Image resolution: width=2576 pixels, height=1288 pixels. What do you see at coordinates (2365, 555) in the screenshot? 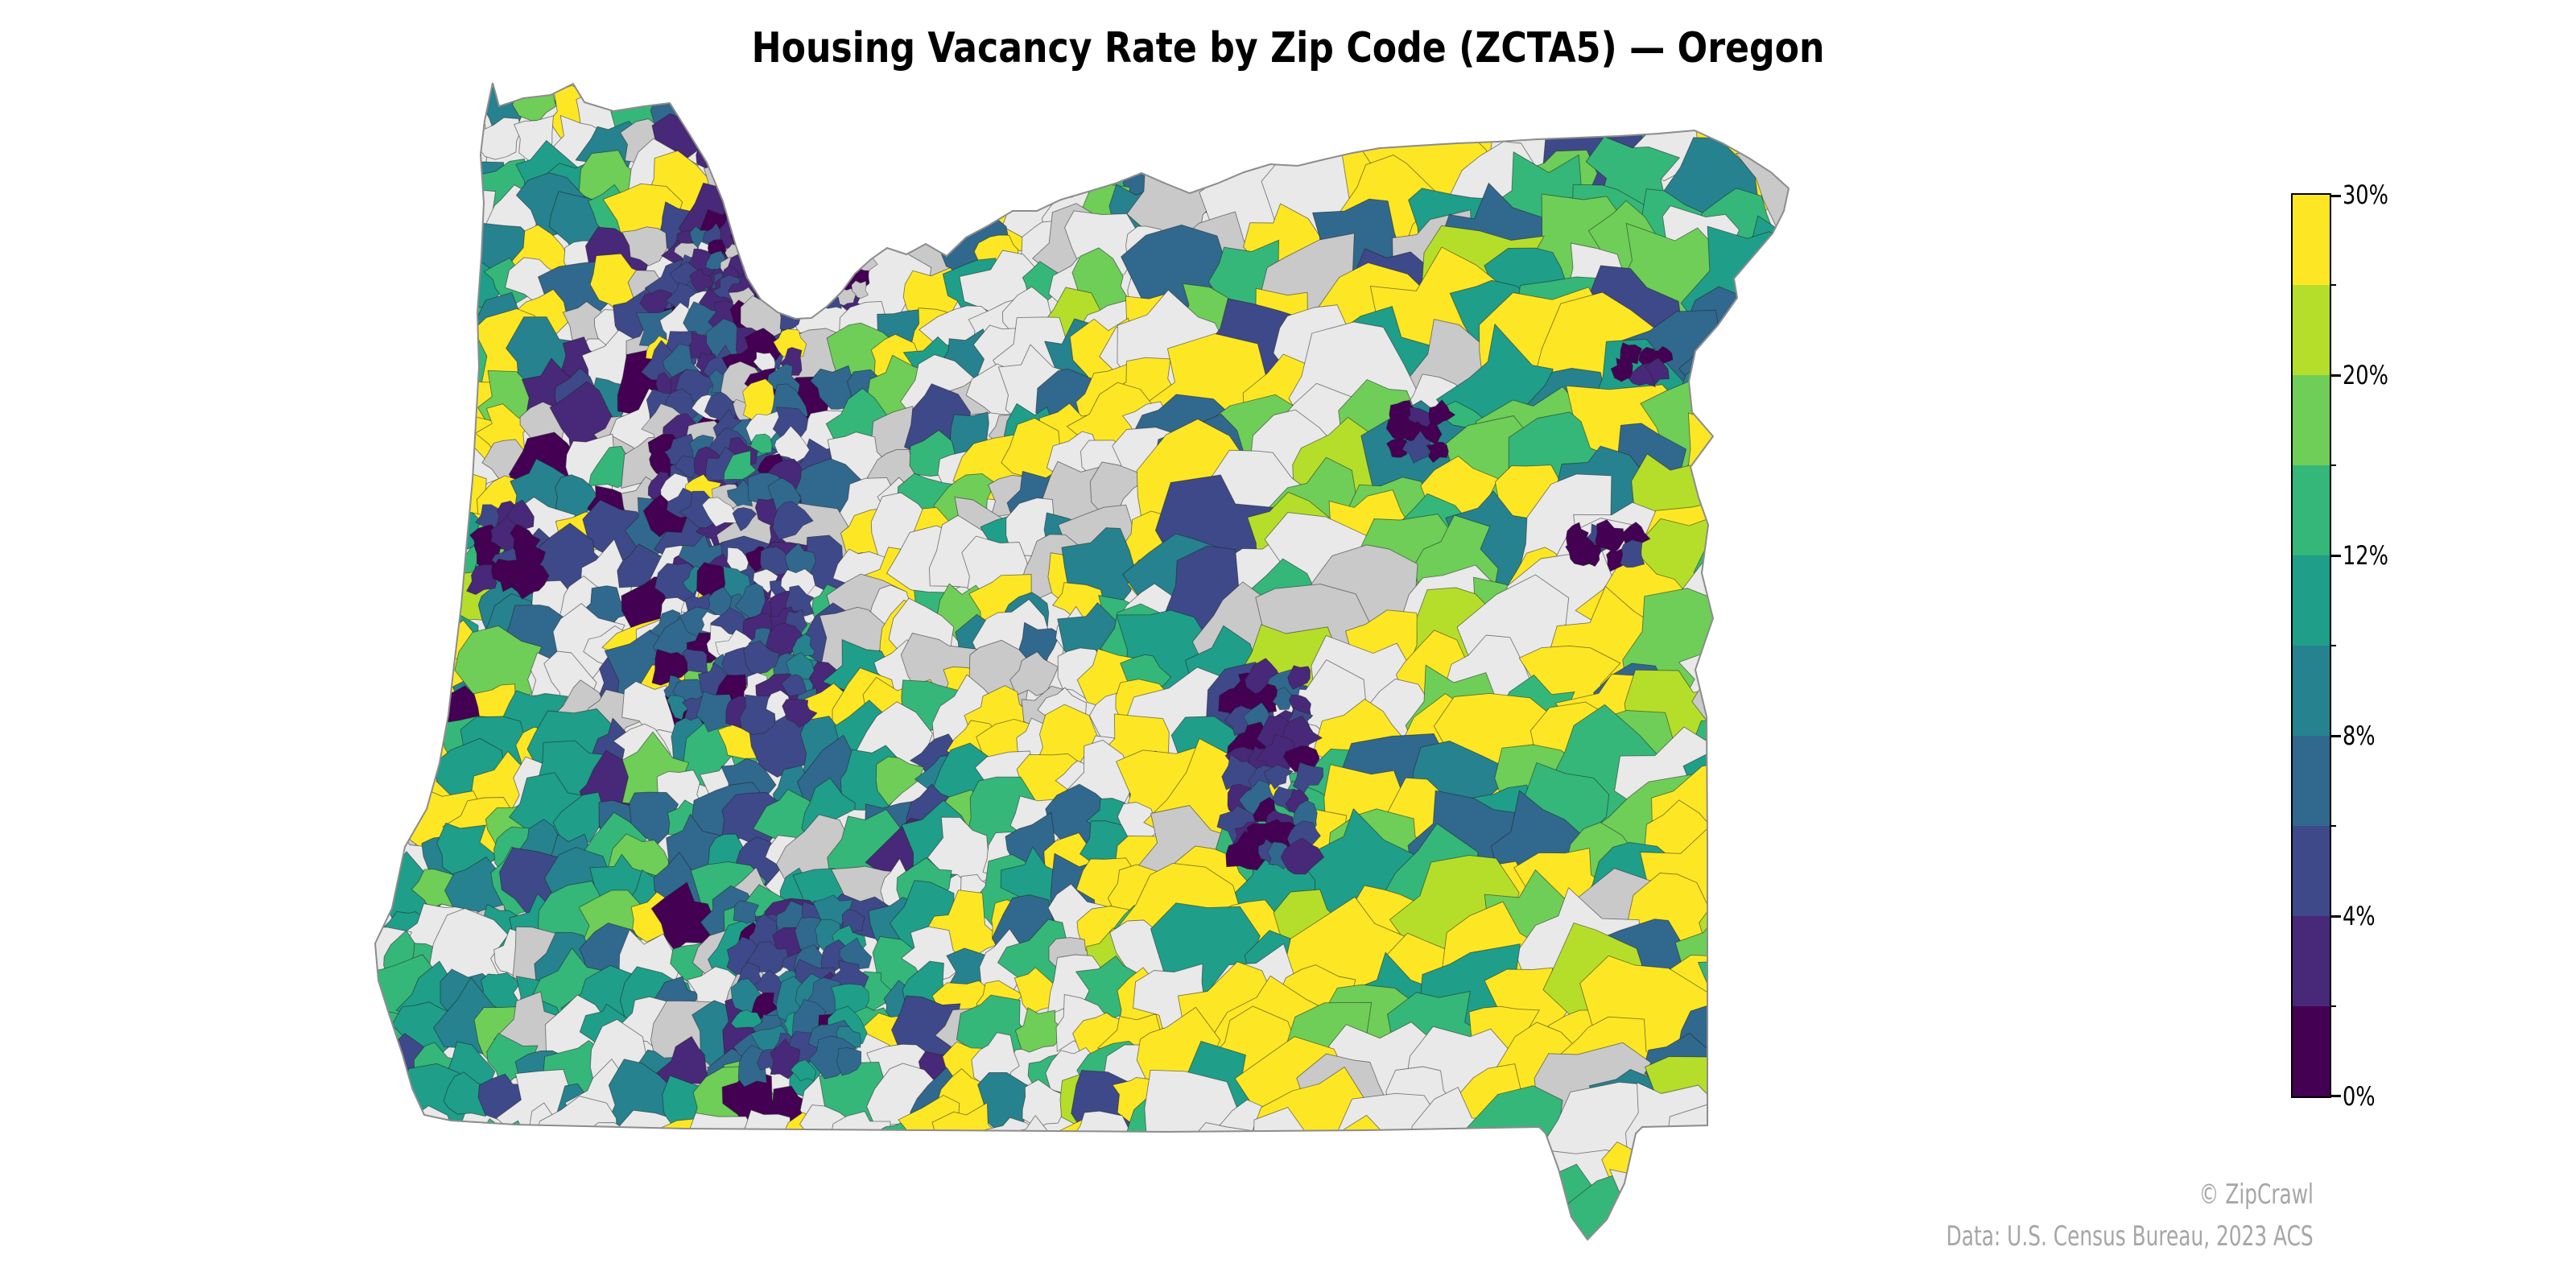
I see `colorbar-tick-label: 12%` at bounding box center [2365, 555].